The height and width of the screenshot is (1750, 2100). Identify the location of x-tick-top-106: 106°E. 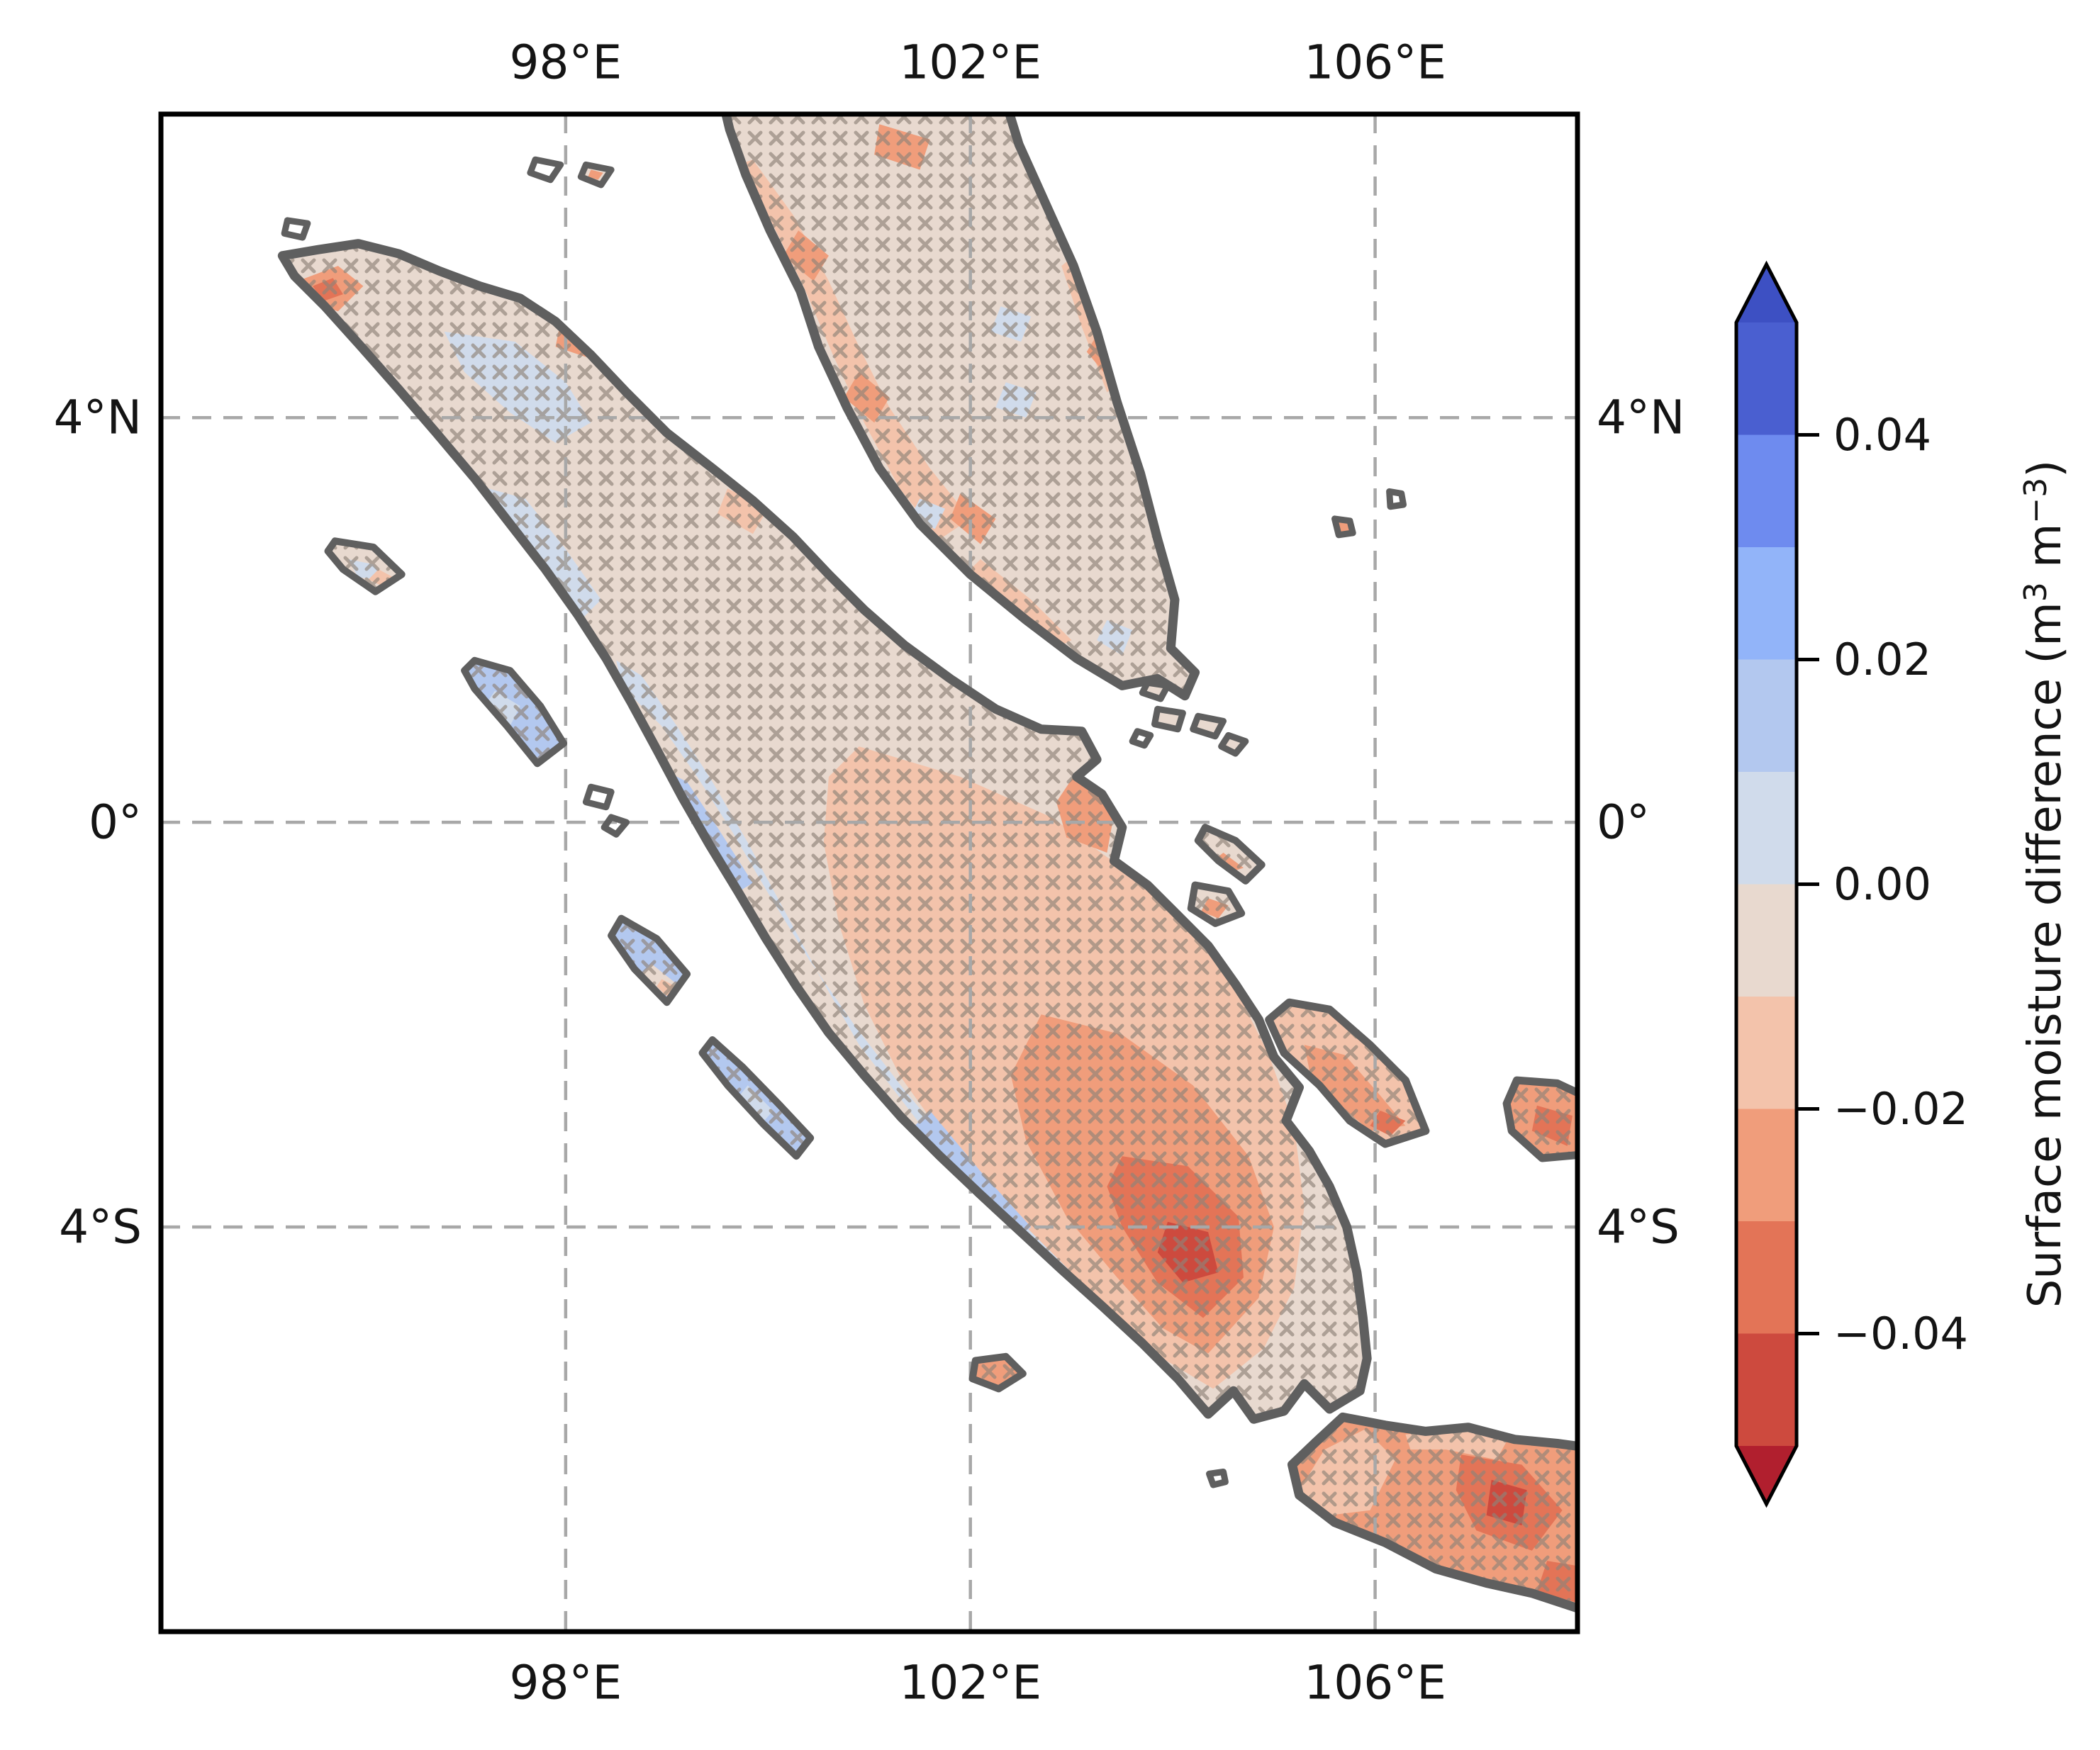
(1375, 62).